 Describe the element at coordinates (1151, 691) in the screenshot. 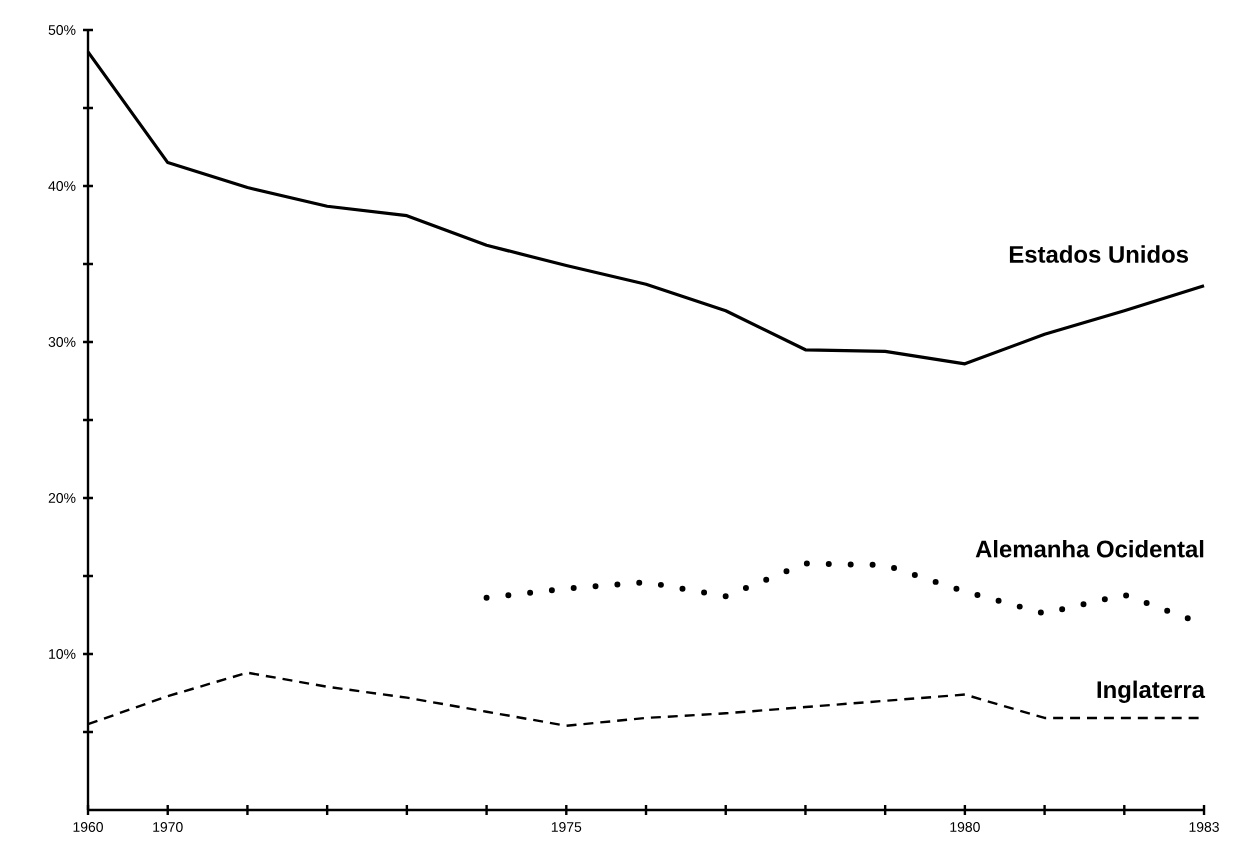

I see `series-label: Inglaterra` at that location.